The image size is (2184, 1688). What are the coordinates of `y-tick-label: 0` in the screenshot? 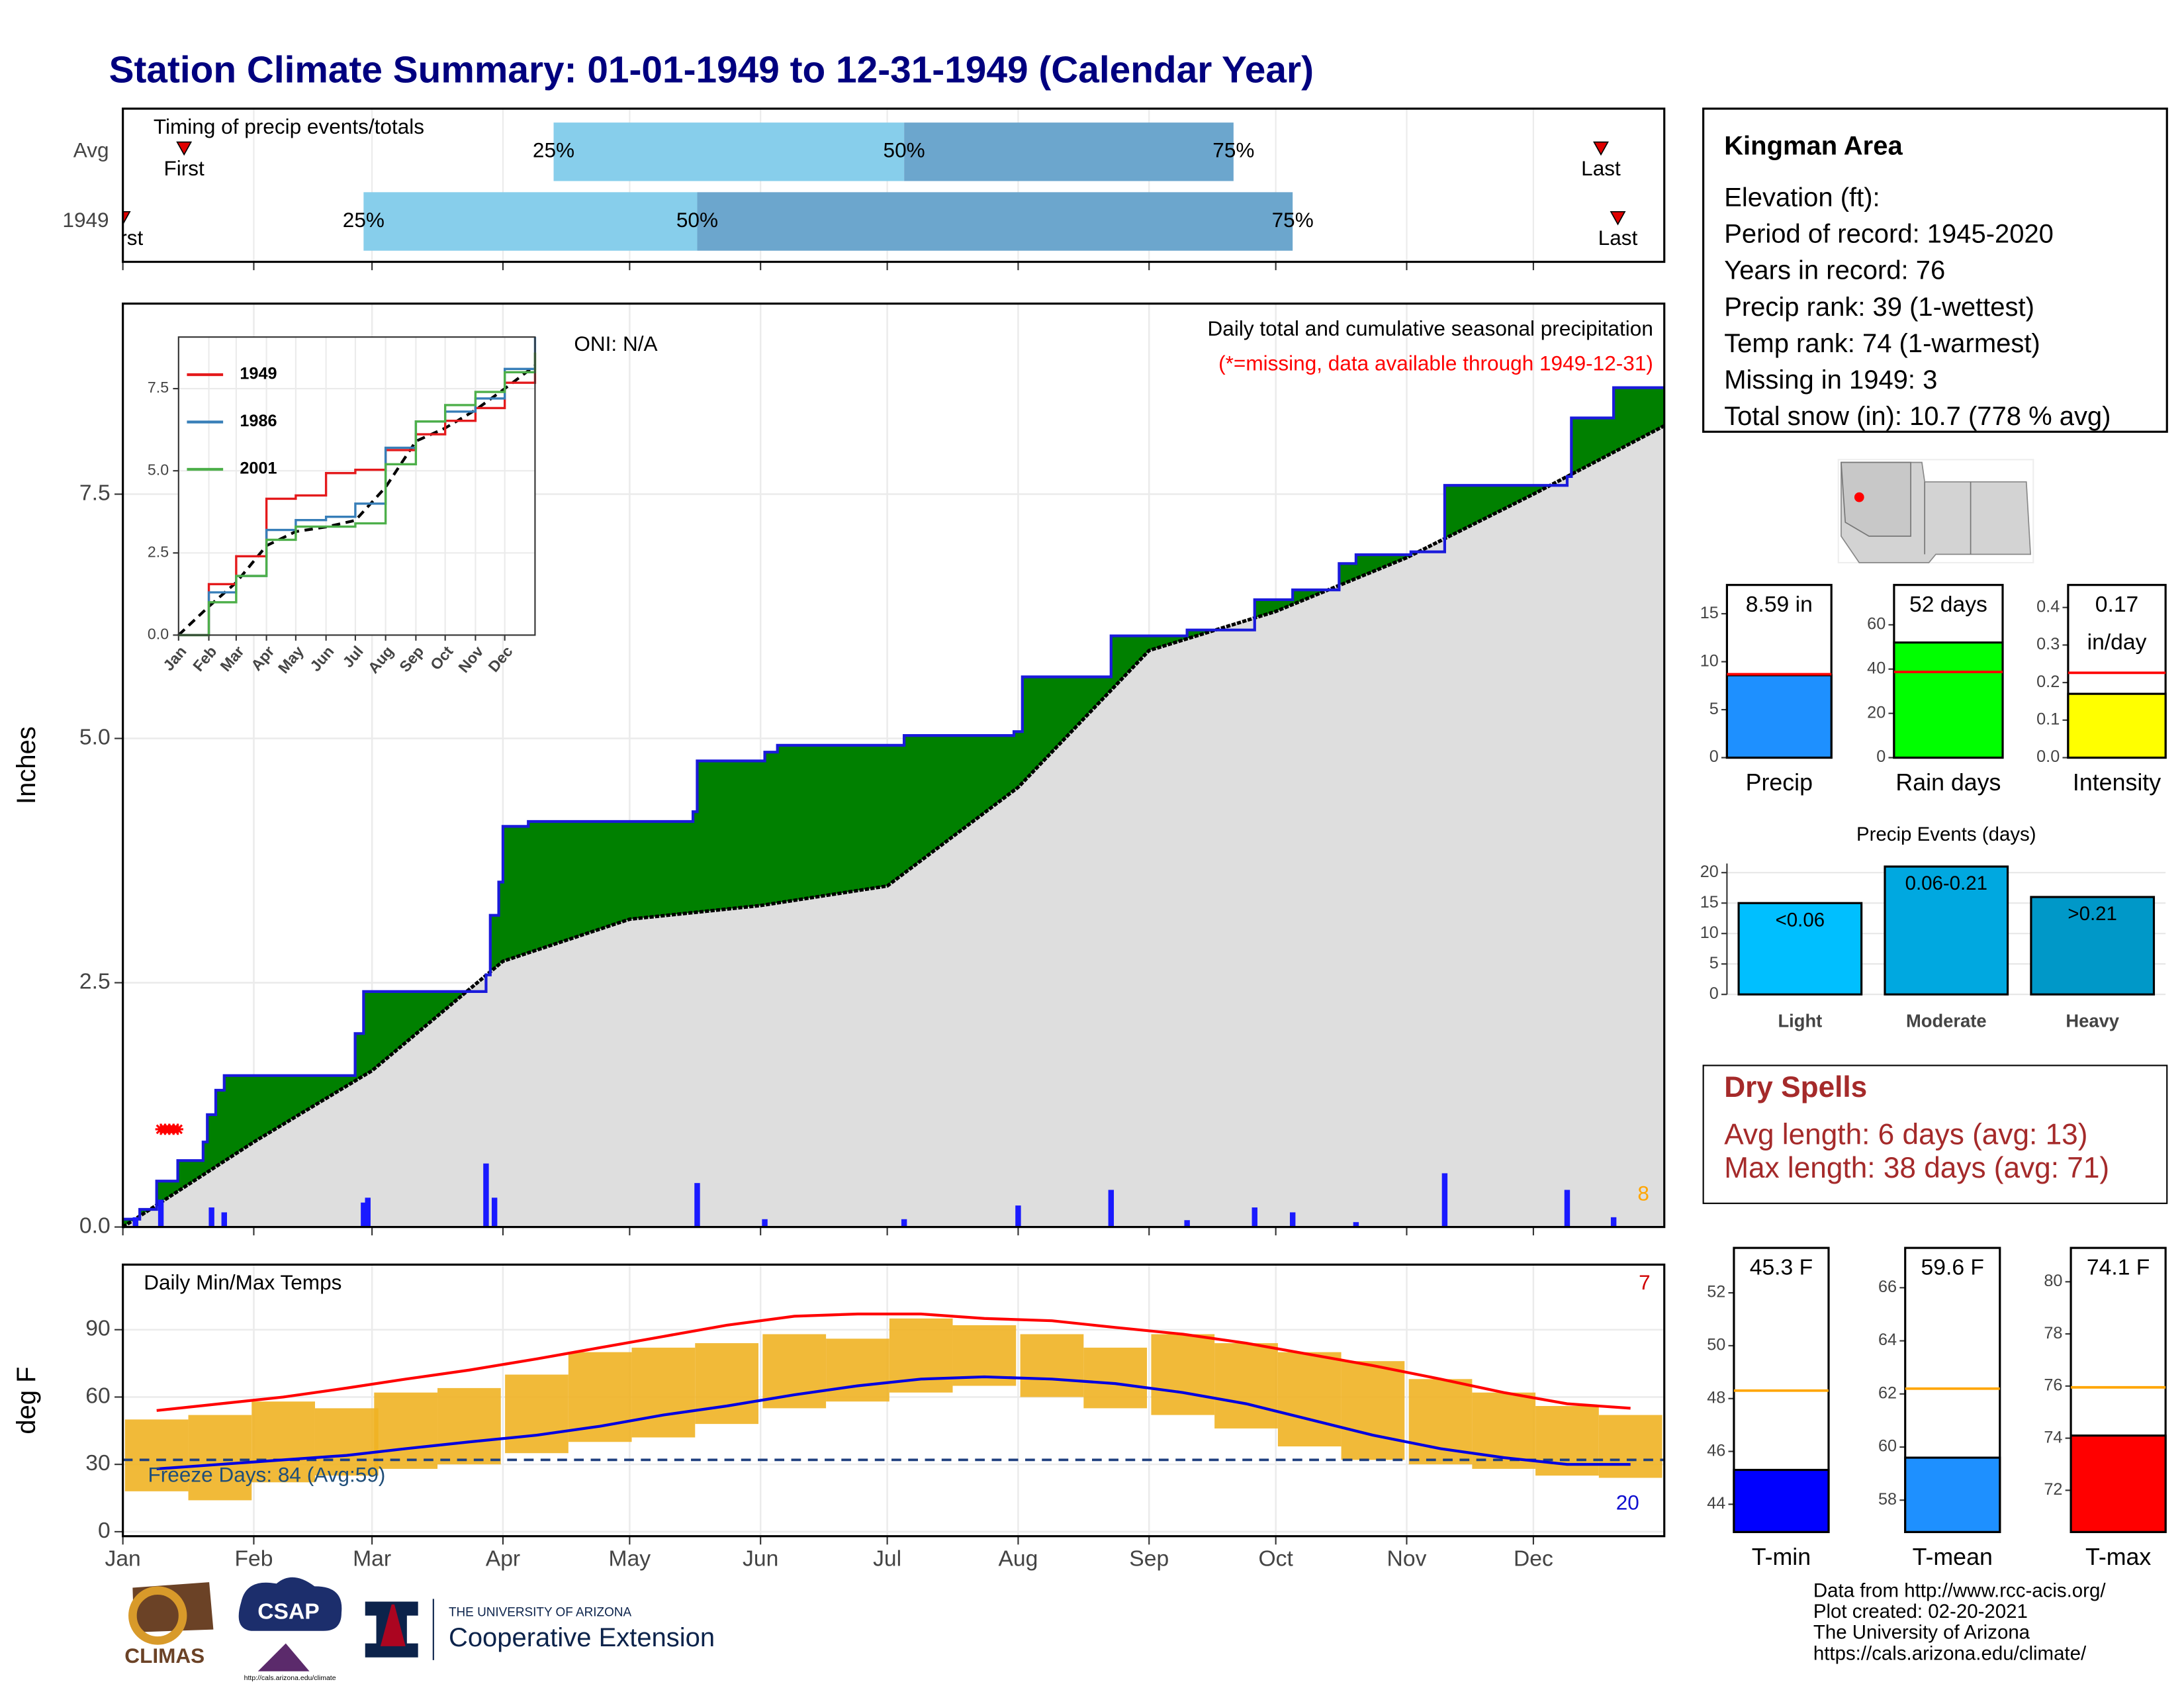 It's located at (1714, 756).